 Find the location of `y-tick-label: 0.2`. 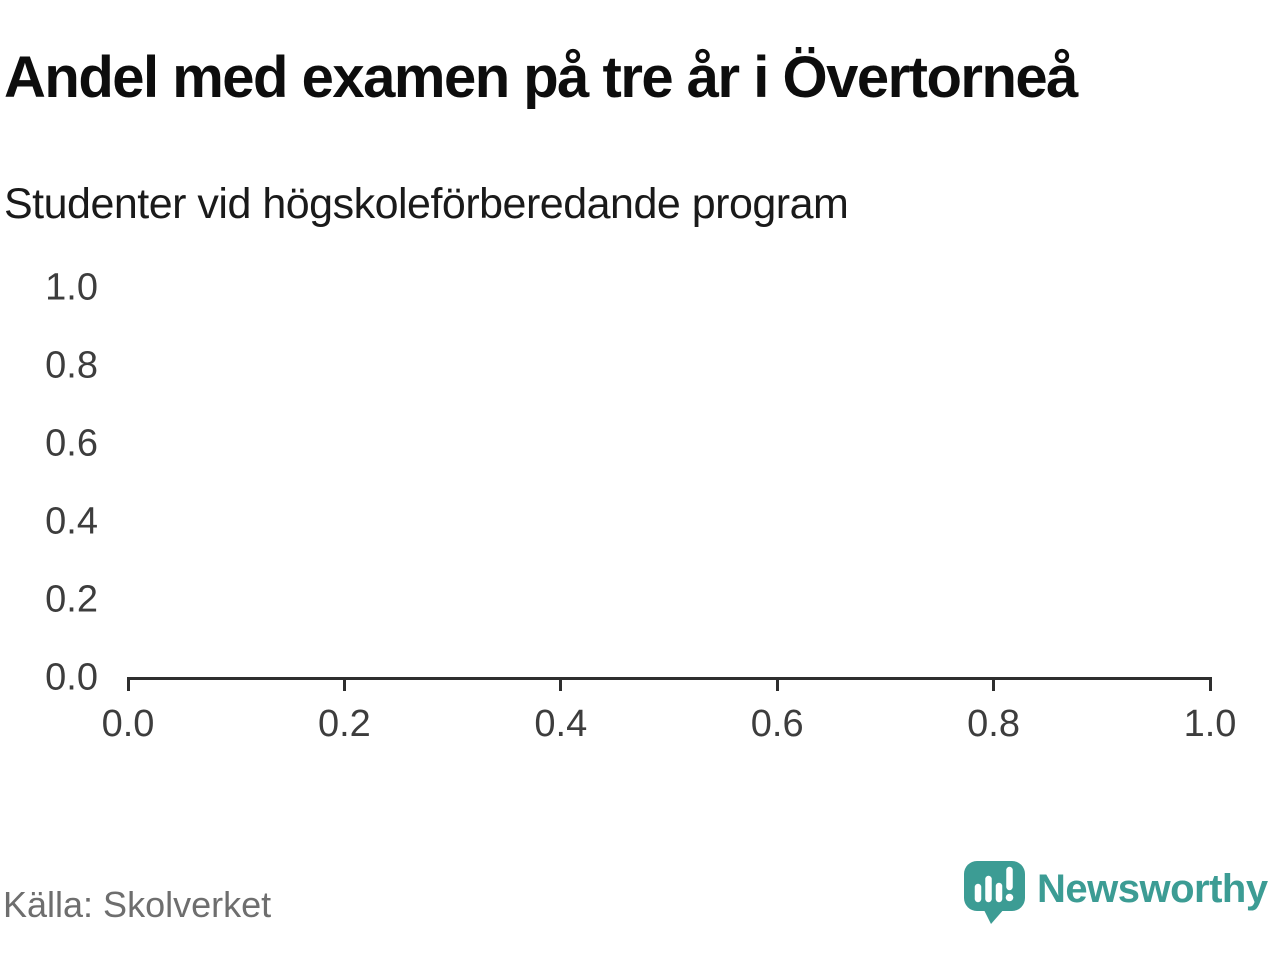

y-tick-label: 0.2 is located at coordinates (71, 599).